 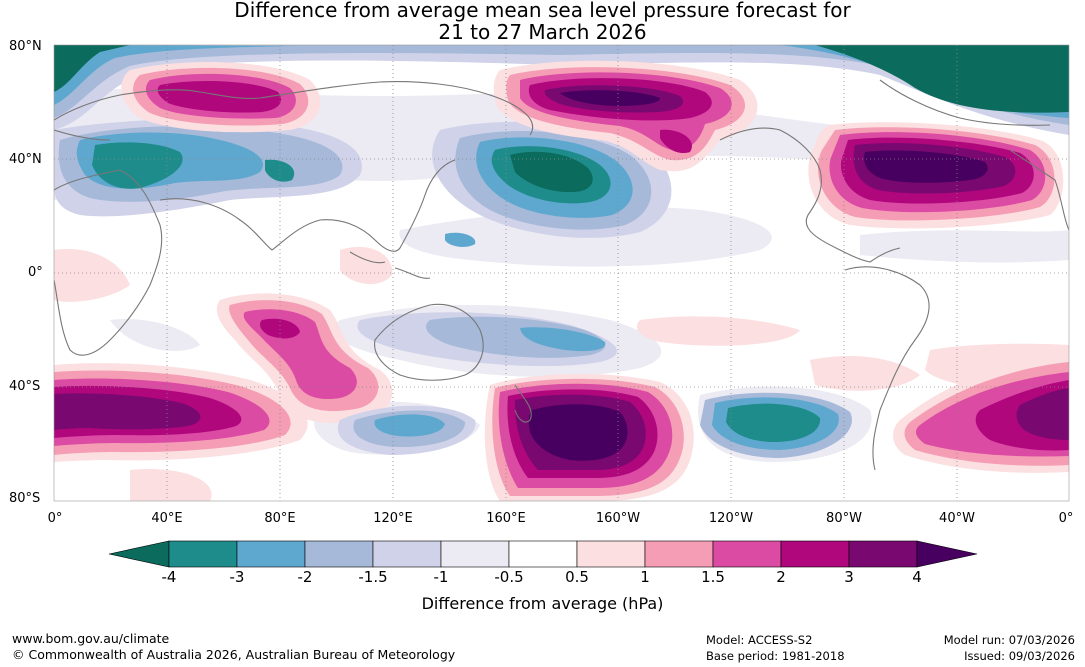 I want to click on lon-label-40w: 40°W, so click(x=957, y=518).